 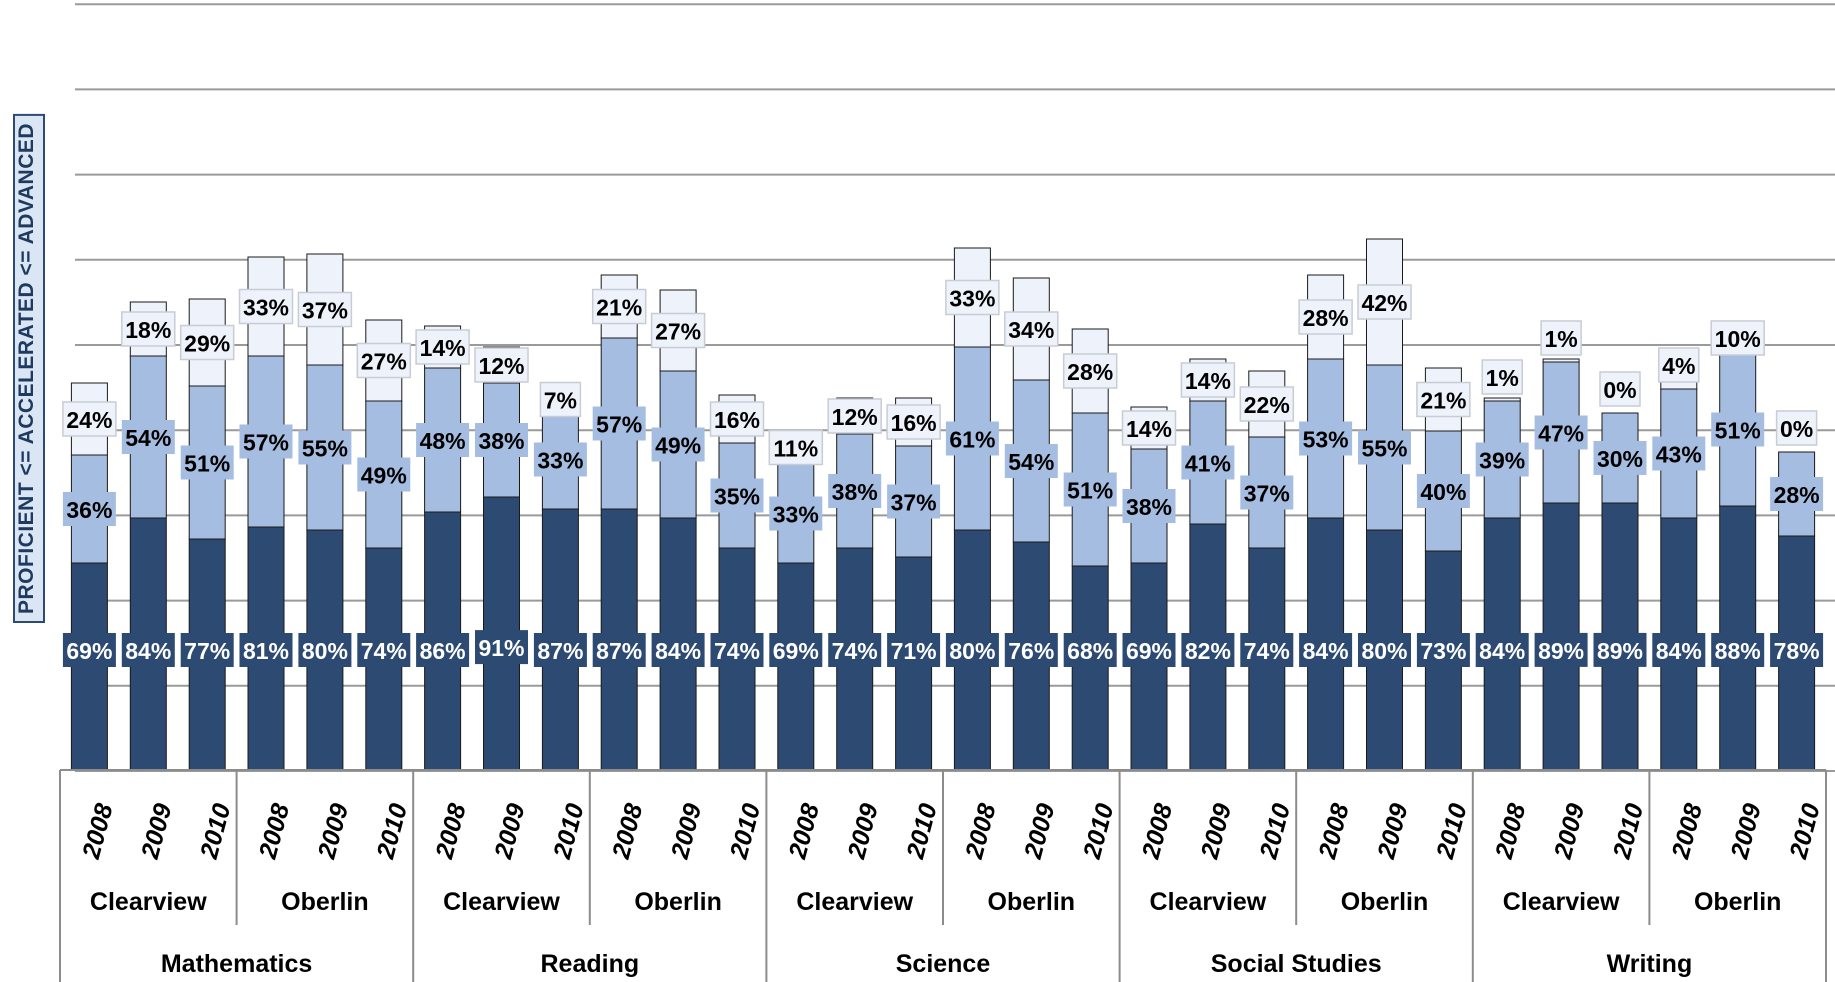 I want to click on label-proficient-text: 80%, so click(x=1384, y=651).